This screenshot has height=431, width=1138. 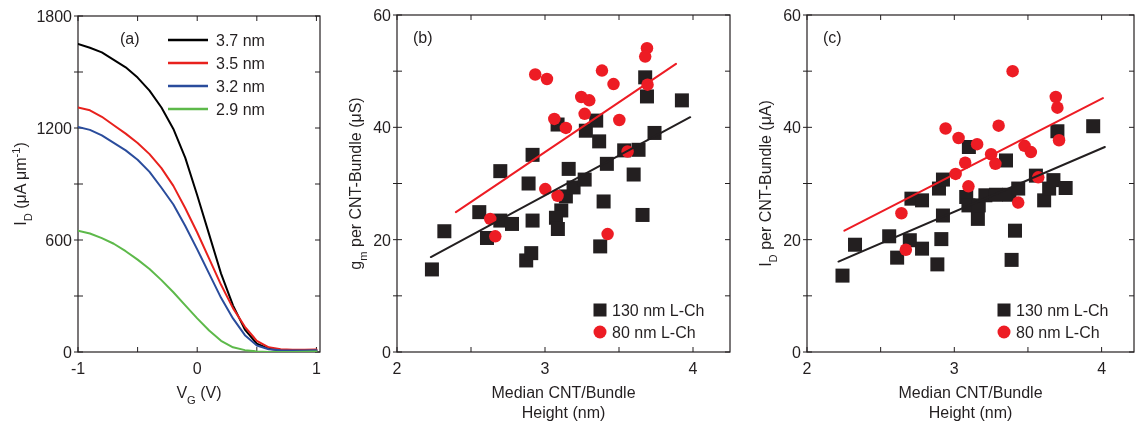 I want to click on annotation: (a), so click(x=130, y=38).